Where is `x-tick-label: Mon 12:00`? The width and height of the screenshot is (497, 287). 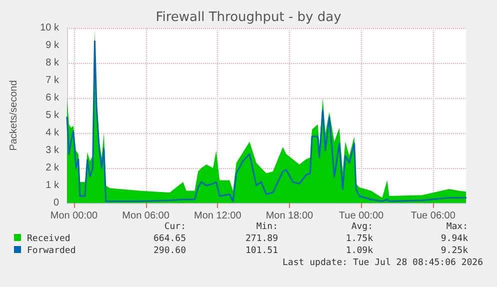
x-tick-label: Mon 12:00 is located at coordinates (218, 216).